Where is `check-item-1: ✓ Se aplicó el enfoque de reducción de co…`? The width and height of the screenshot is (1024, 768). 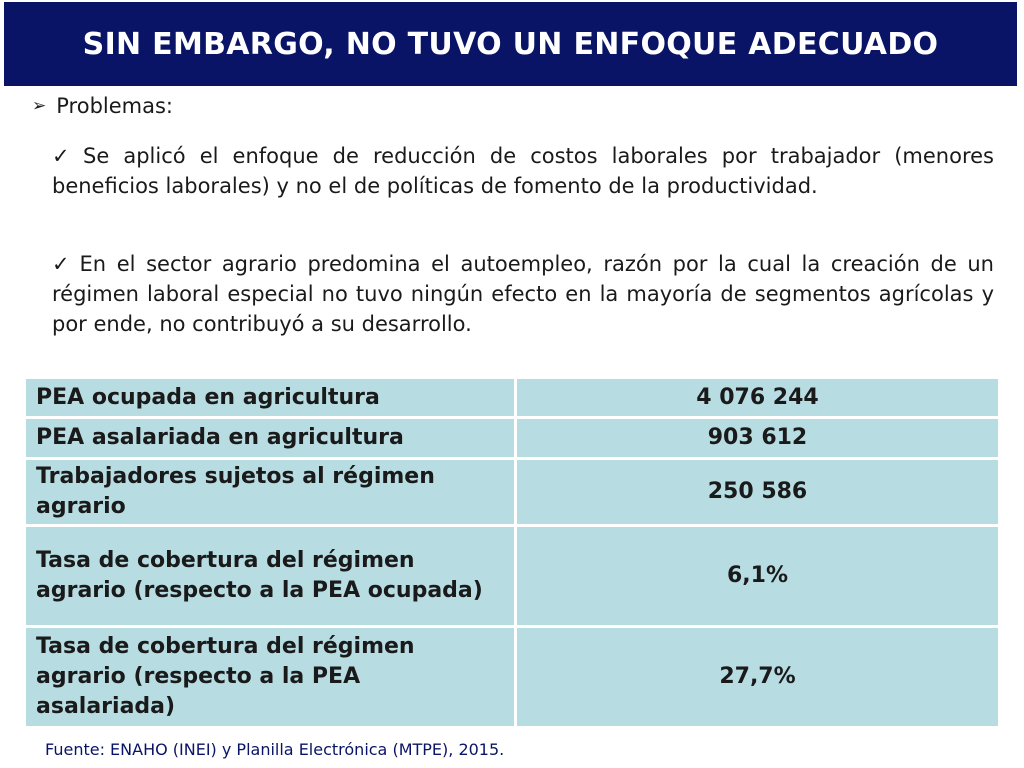 check-item-1: ✓ Se aplicó el enfoque de reducción de co… is located at coordinates (523, 171).